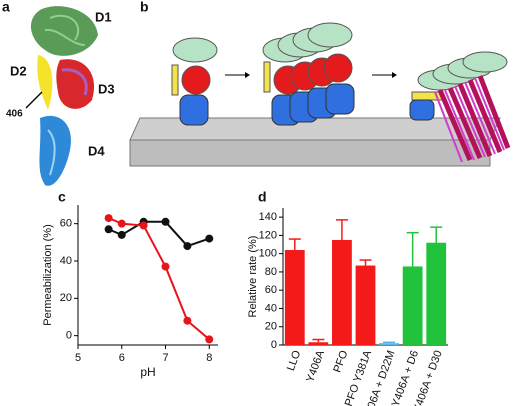 This screenshot has width=520, height=406. Describe the element at coordinates (6, 7) in the screenshot. I see `panel-letter: a` at that location.